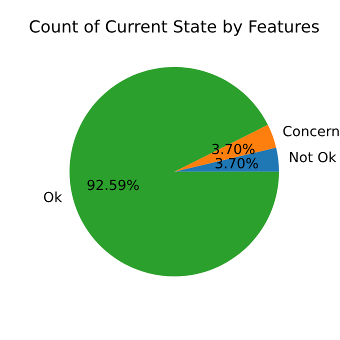  Describe the element at coordinates (313, 157) in the screenshot. I see `slice-label: Not Ok` at that location.